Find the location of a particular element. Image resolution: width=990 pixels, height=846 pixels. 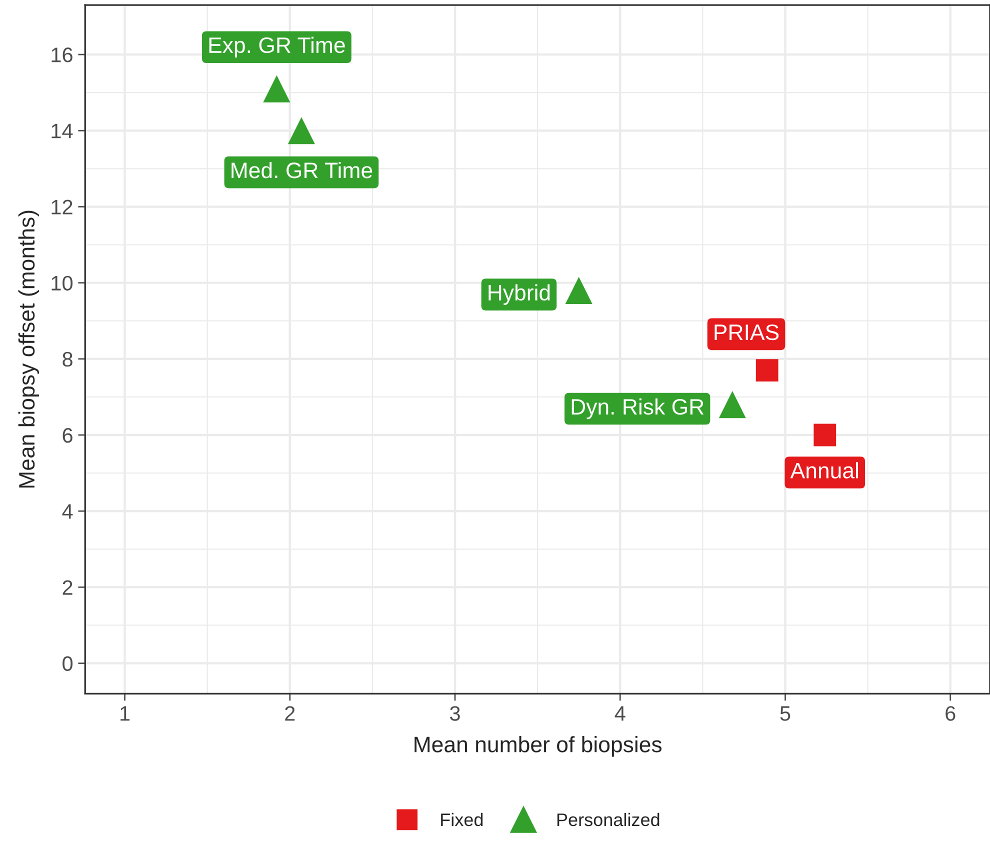

x-tick-label: 5 is located at coordinates (785, 713).